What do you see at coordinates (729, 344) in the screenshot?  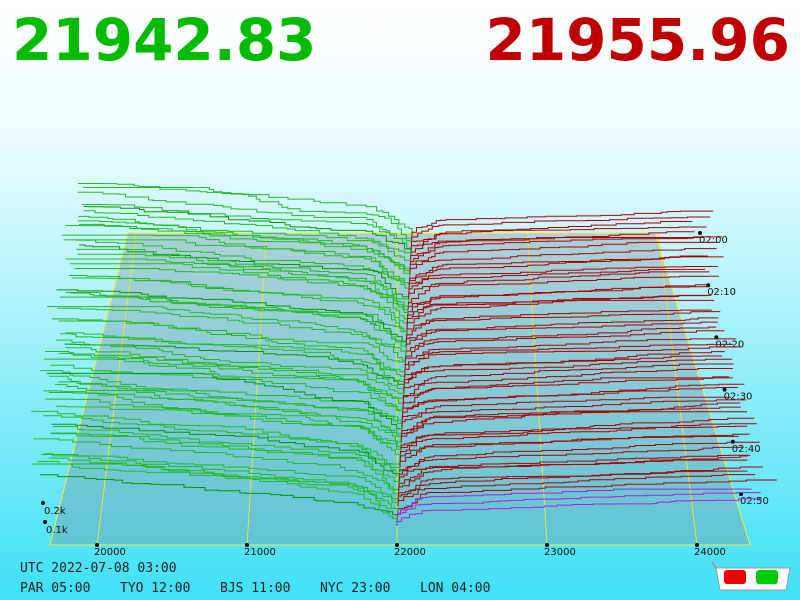 I see `time-tick-label: 02:20` at bounding box center [729, 344].